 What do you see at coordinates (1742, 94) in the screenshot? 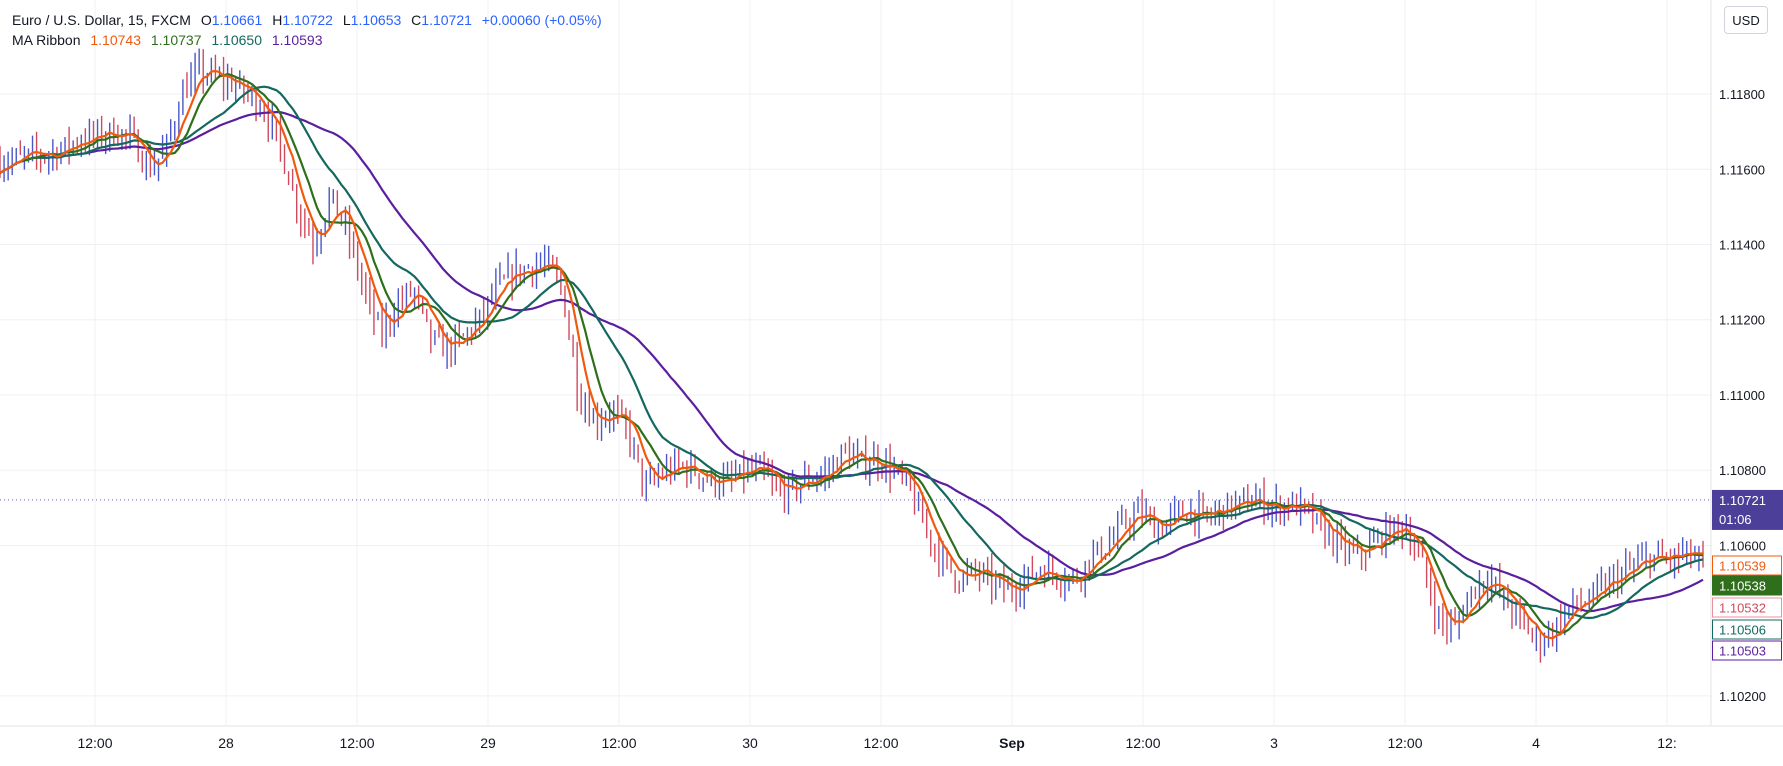
I see `price-tick-label: 1.11800` at bounding box center [1742, 94].